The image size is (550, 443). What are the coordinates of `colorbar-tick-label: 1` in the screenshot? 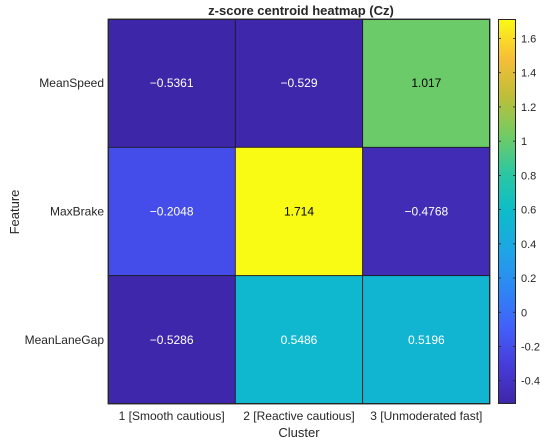 It's located at (524, 142).